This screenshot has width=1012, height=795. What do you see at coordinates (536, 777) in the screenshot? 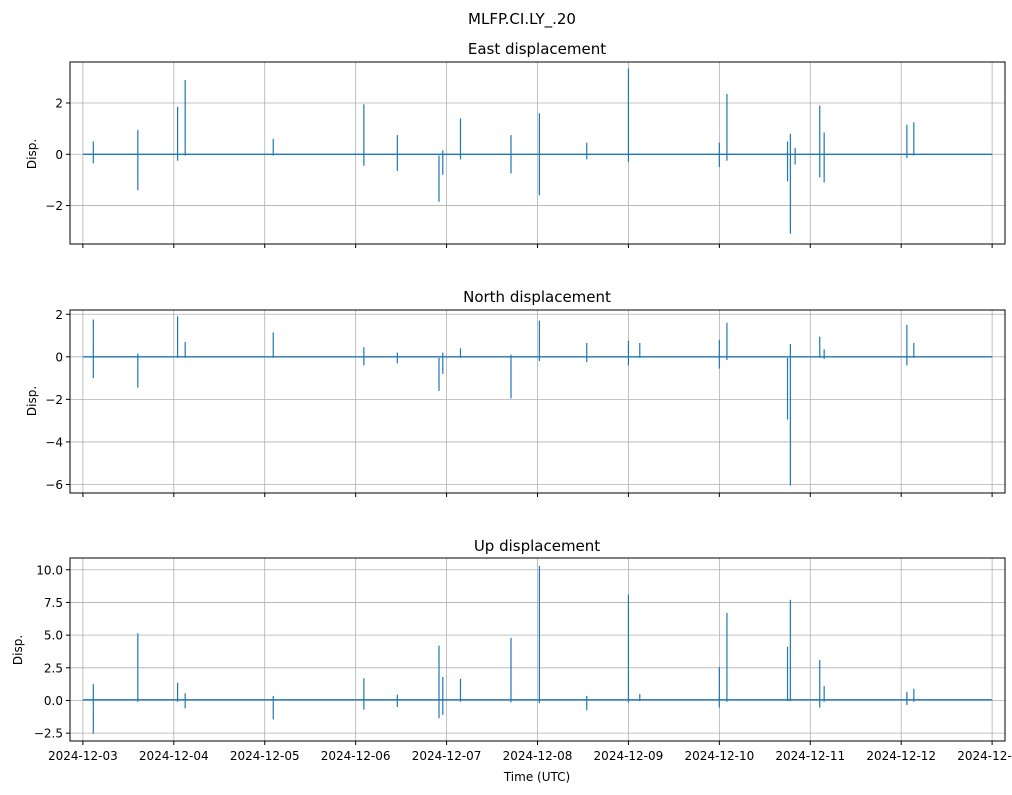
I see `x-axis-label: Time (UTC)` at bounding box center [536, 777].